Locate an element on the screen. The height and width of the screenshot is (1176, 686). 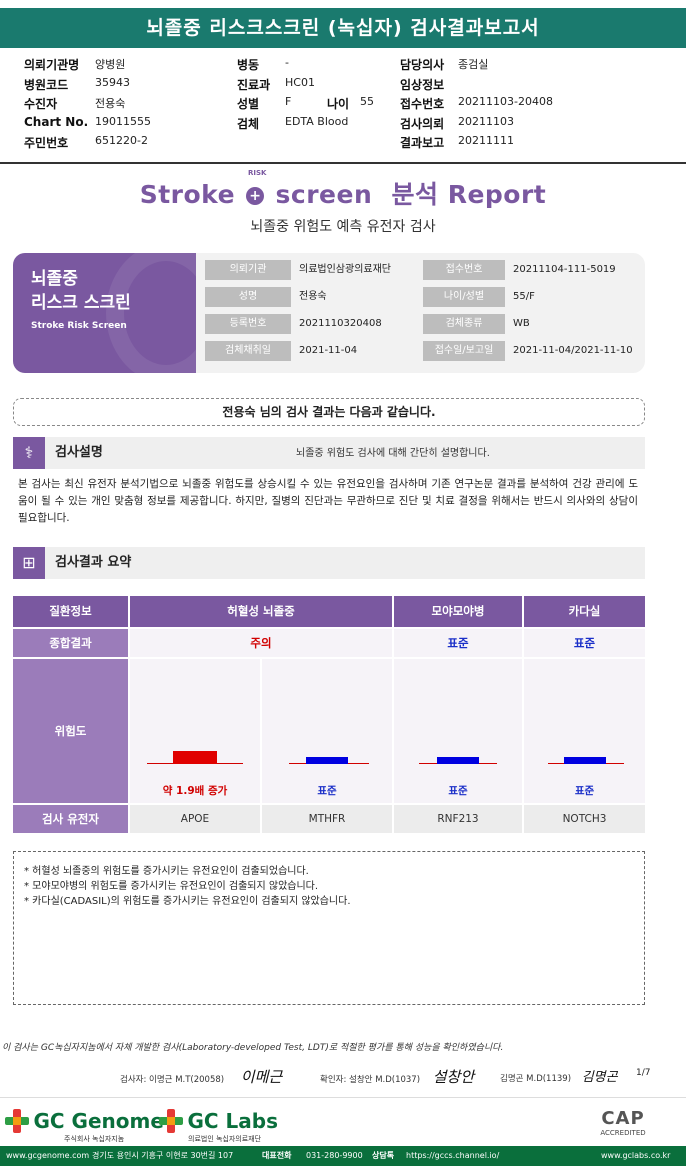
risk-cell-mthfr: 표준 is located at coordinates (327, 731).